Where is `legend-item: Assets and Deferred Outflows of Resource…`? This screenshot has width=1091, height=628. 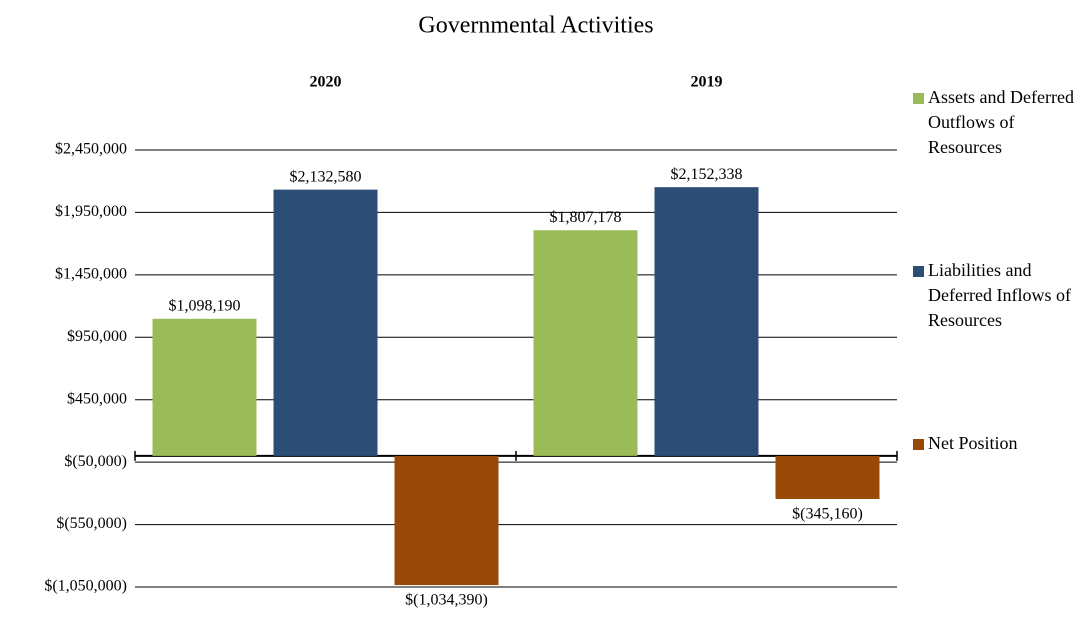 legend-item: Assets and Deferred Outflows of Resource… is located at coordinates (1000, 122).